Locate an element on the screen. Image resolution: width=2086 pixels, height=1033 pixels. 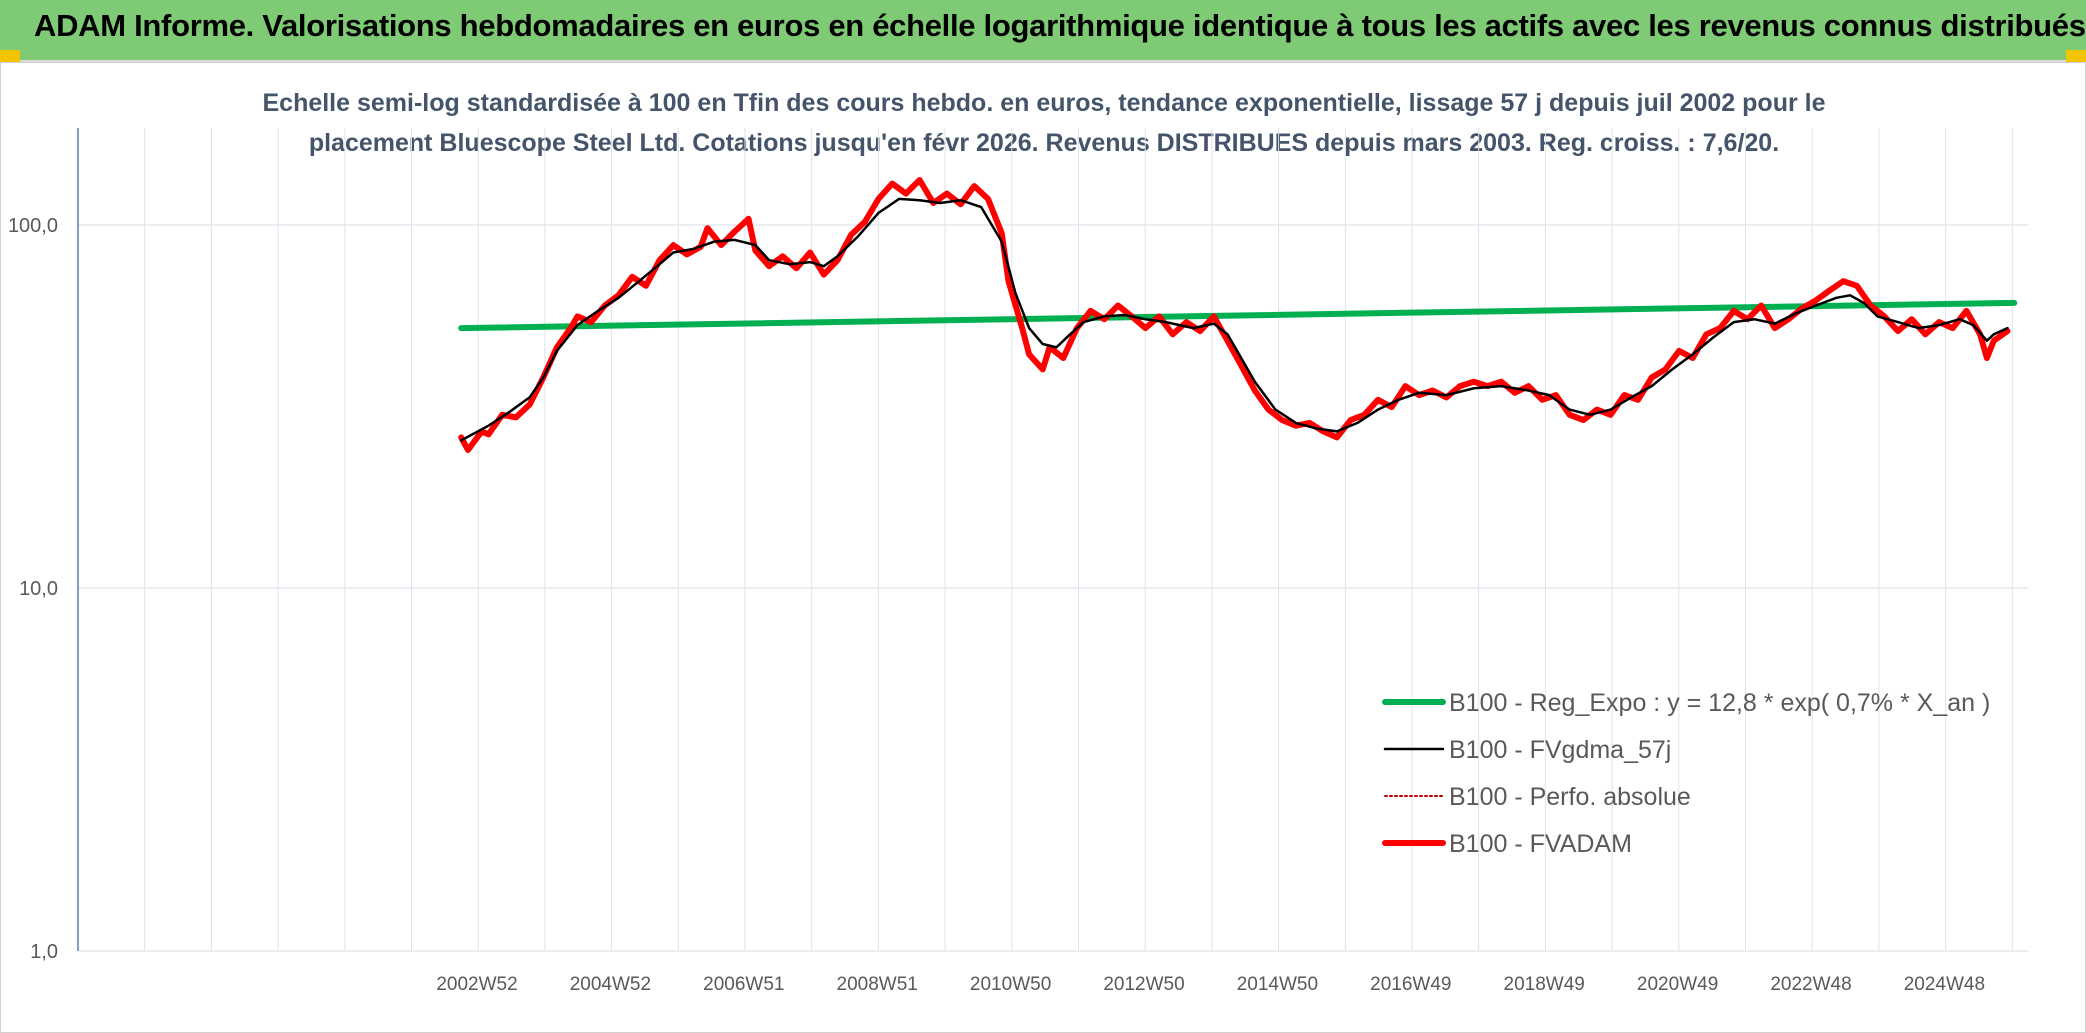
x-tick-label: 2012W50 is located at coordinates (1143, 984).